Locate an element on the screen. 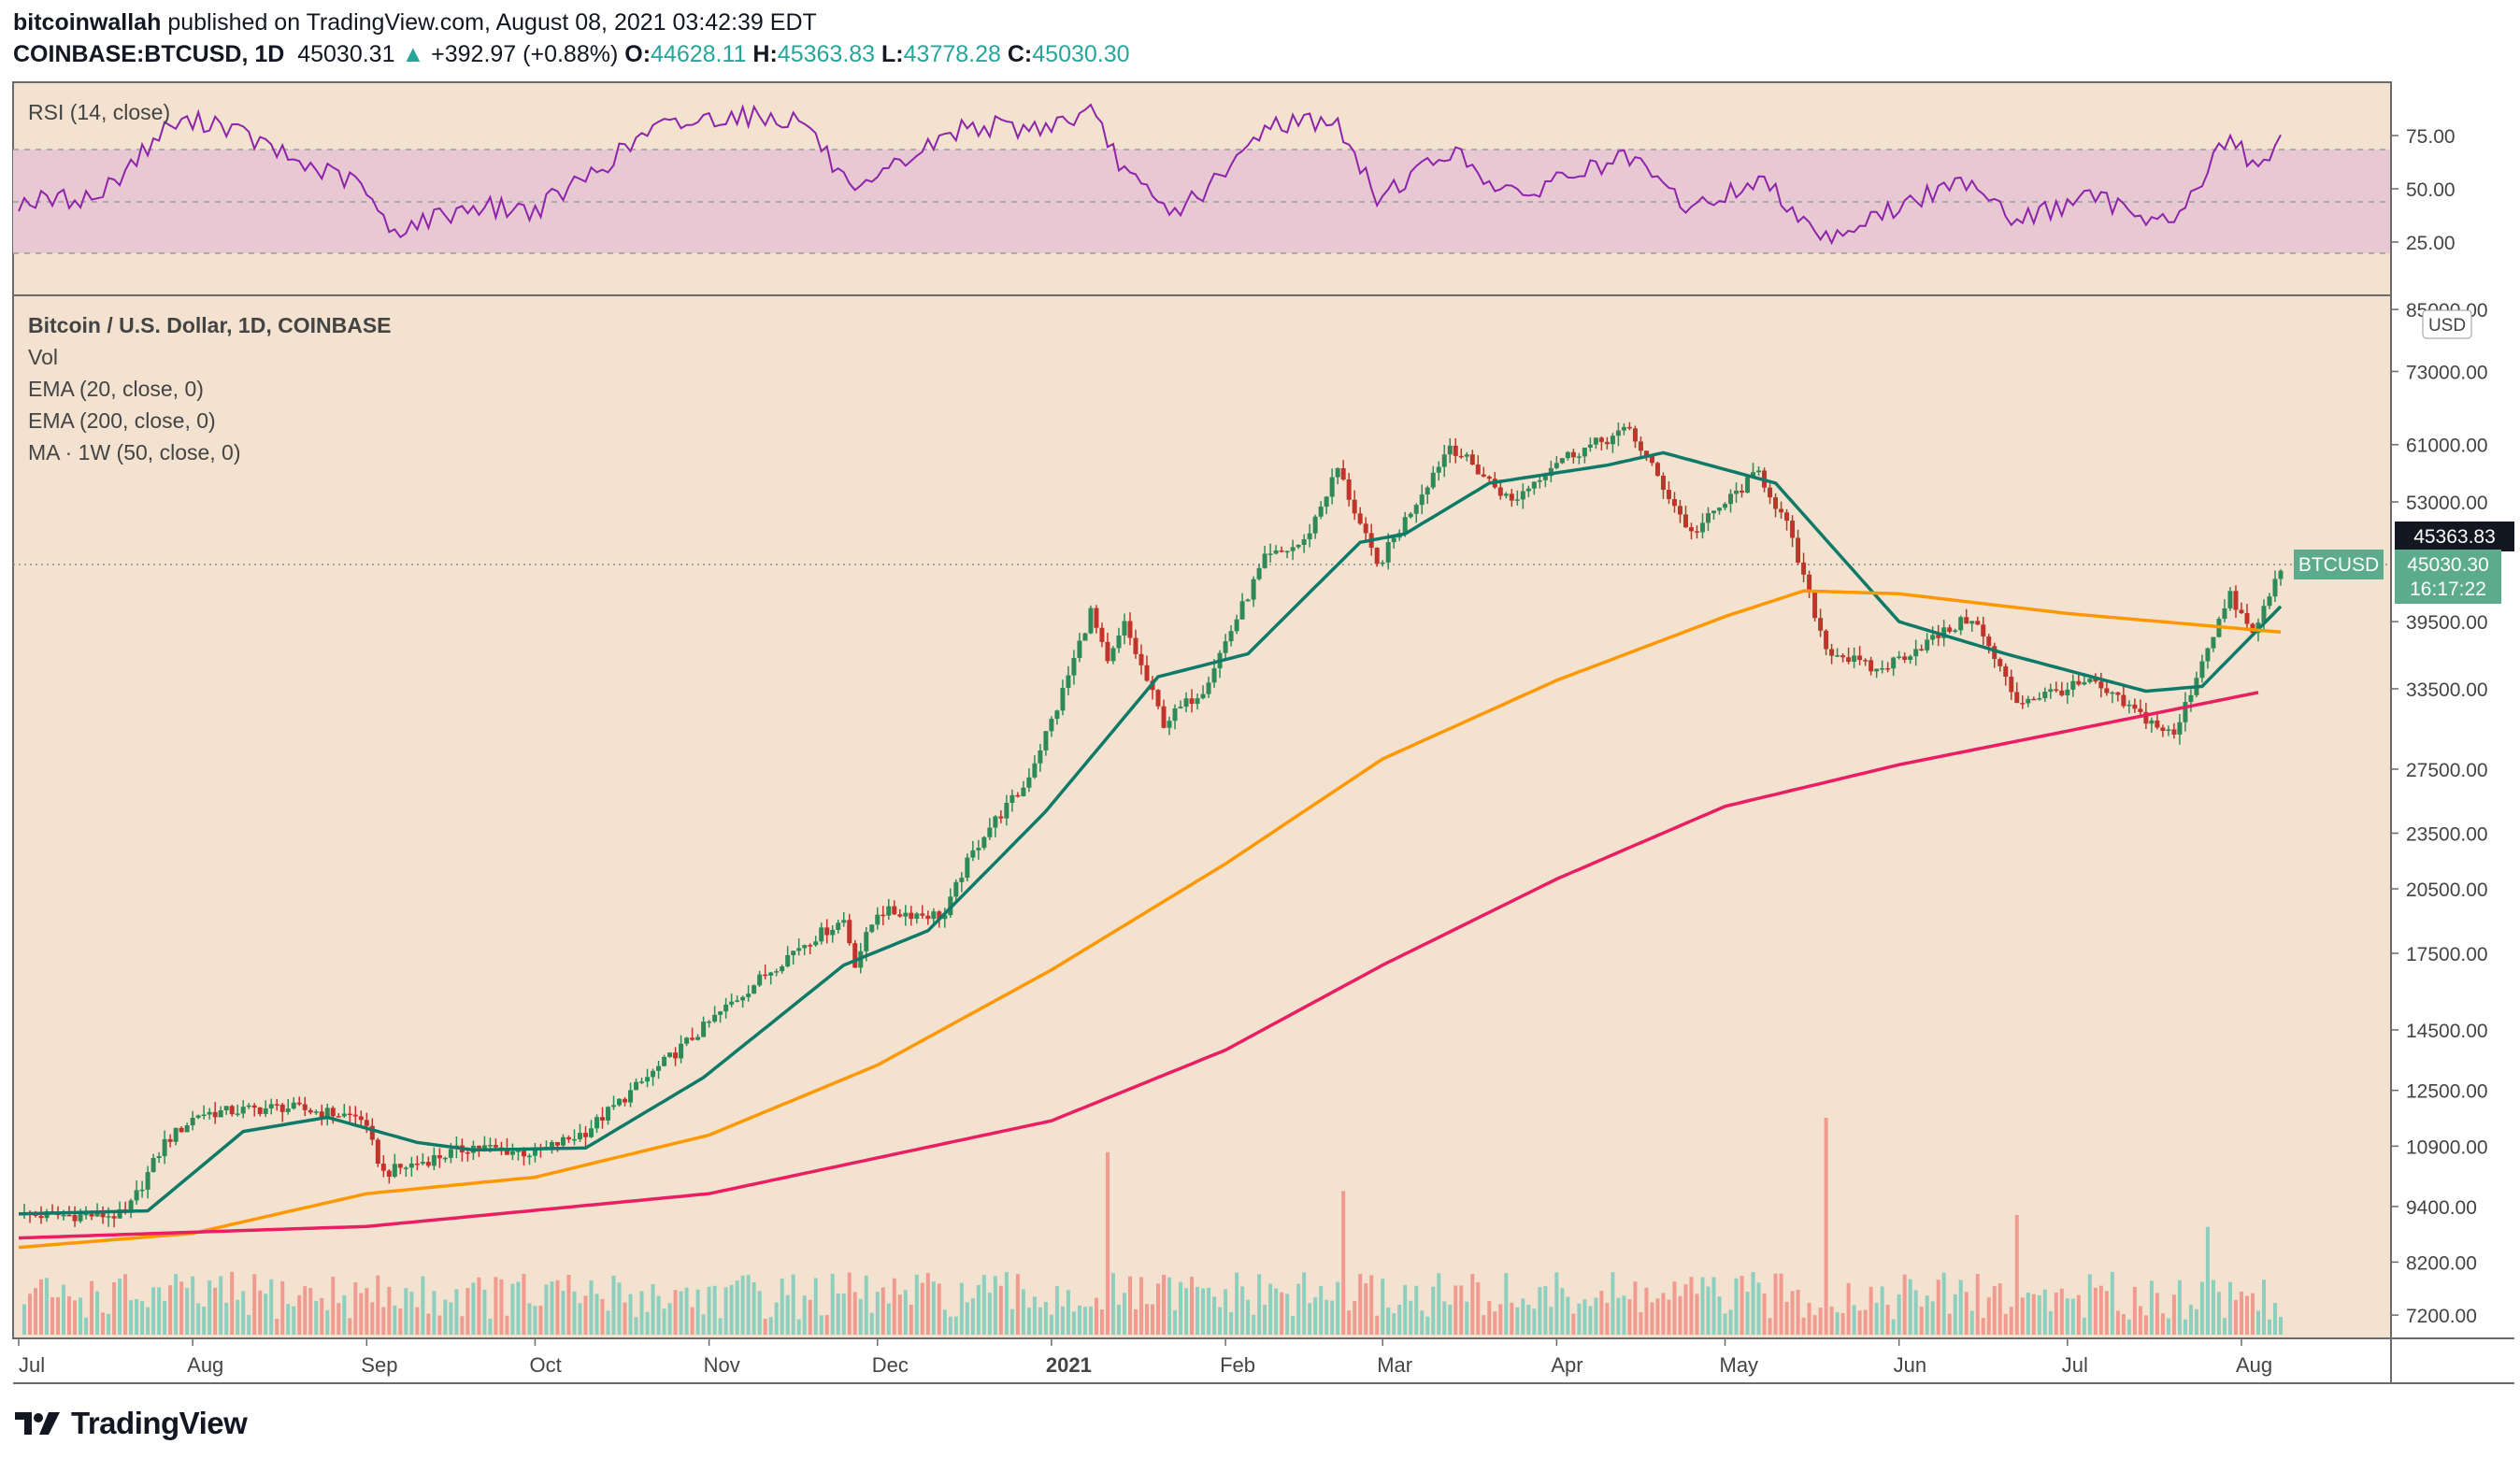 This screenshot has height=1458, width=2520. price-tag-text: 45030.30 is located at coordinates (2448, 565).